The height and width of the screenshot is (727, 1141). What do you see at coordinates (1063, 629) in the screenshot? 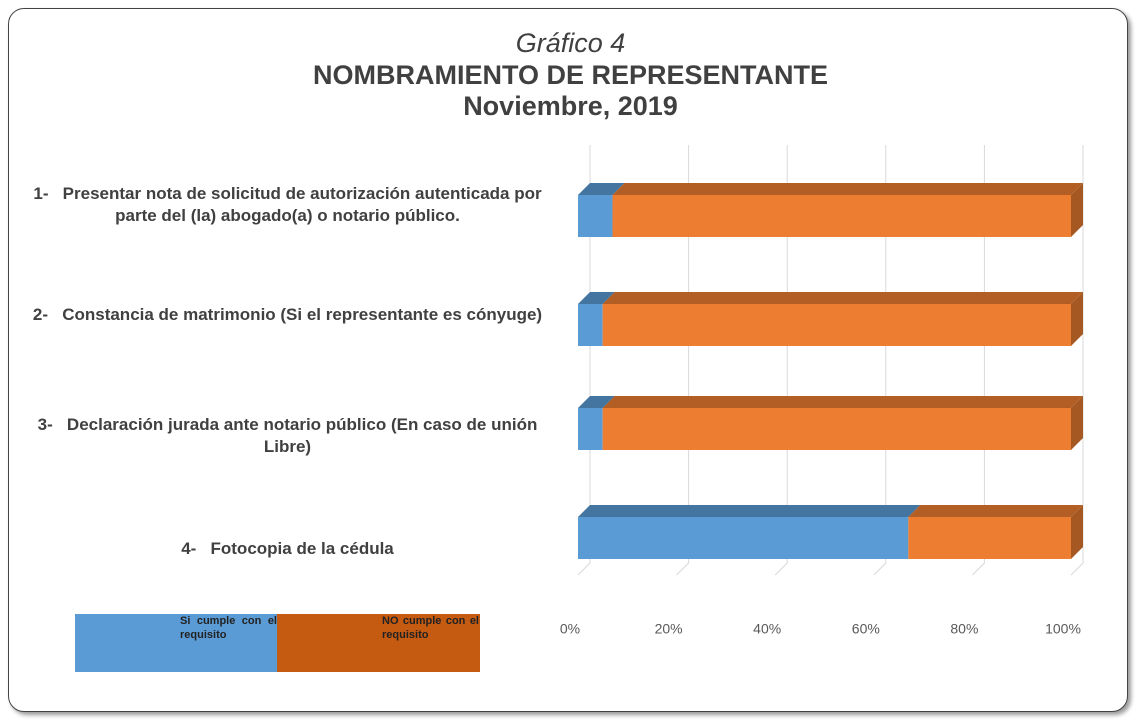
I see `x-tick-label: 100%` at bounding box center [1063, 629].